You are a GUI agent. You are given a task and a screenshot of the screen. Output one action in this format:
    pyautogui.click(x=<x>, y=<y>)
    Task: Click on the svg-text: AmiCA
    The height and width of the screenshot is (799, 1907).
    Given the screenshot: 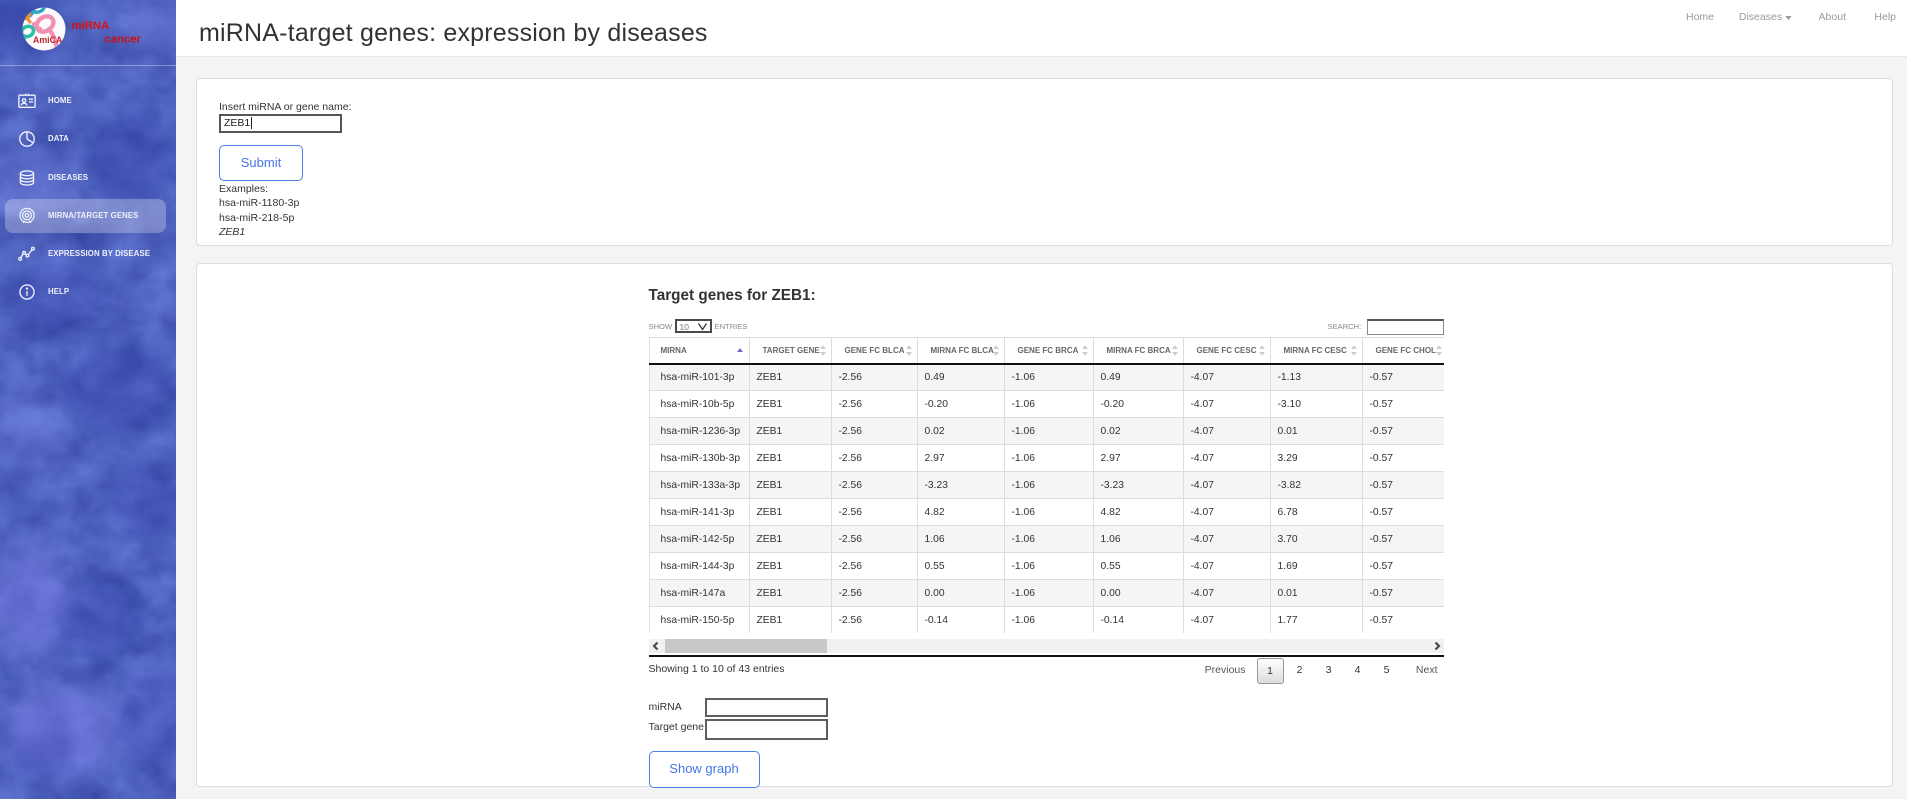 What is the action you would take?
    pyautogui.click(x=48, y=40)
    